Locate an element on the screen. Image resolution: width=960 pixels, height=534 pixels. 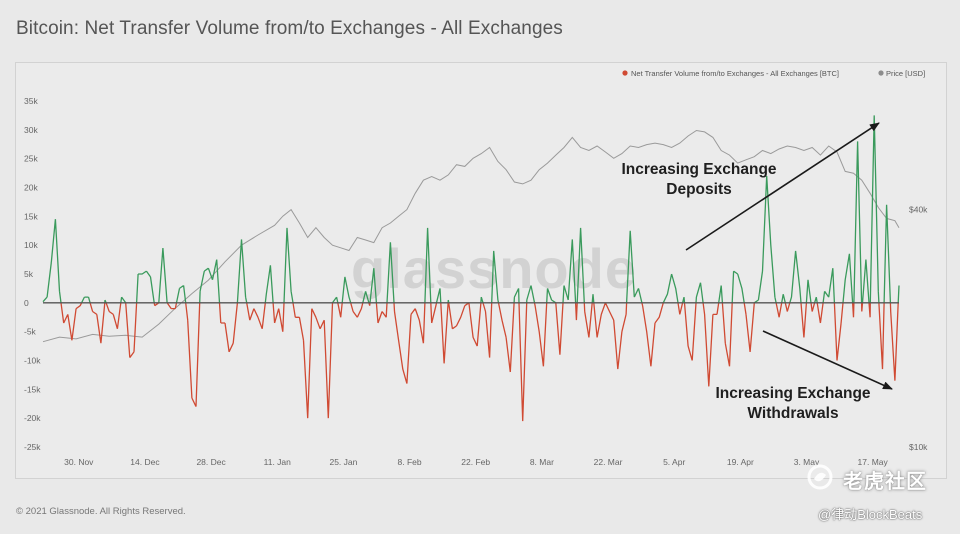
x-tick-label: 3. May is located at coordinates (807, 462).